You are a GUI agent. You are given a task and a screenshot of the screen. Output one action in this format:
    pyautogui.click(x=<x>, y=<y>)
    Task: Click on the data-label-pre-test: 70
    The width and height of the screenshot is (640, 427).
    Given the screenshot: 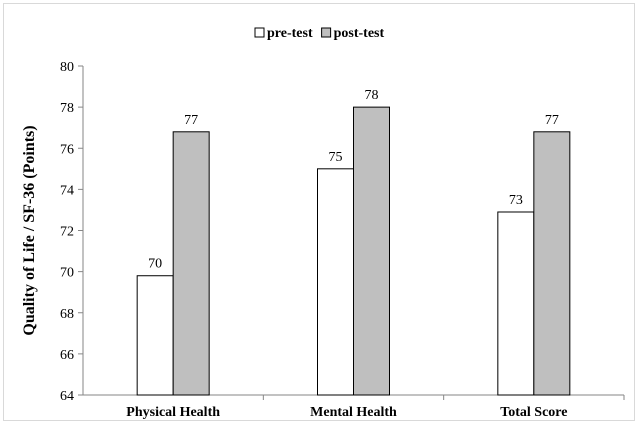 What is the action you would take?
    pyautogui.click(x=155, y=264)
    